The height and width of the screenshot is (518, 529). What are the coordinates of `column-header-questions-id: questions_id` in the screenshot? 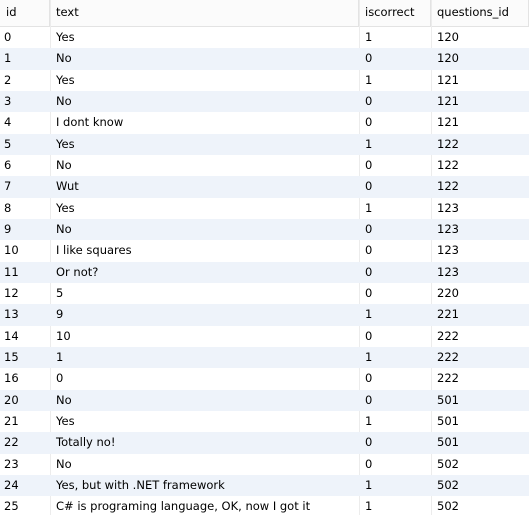 It's located at (480, 13).